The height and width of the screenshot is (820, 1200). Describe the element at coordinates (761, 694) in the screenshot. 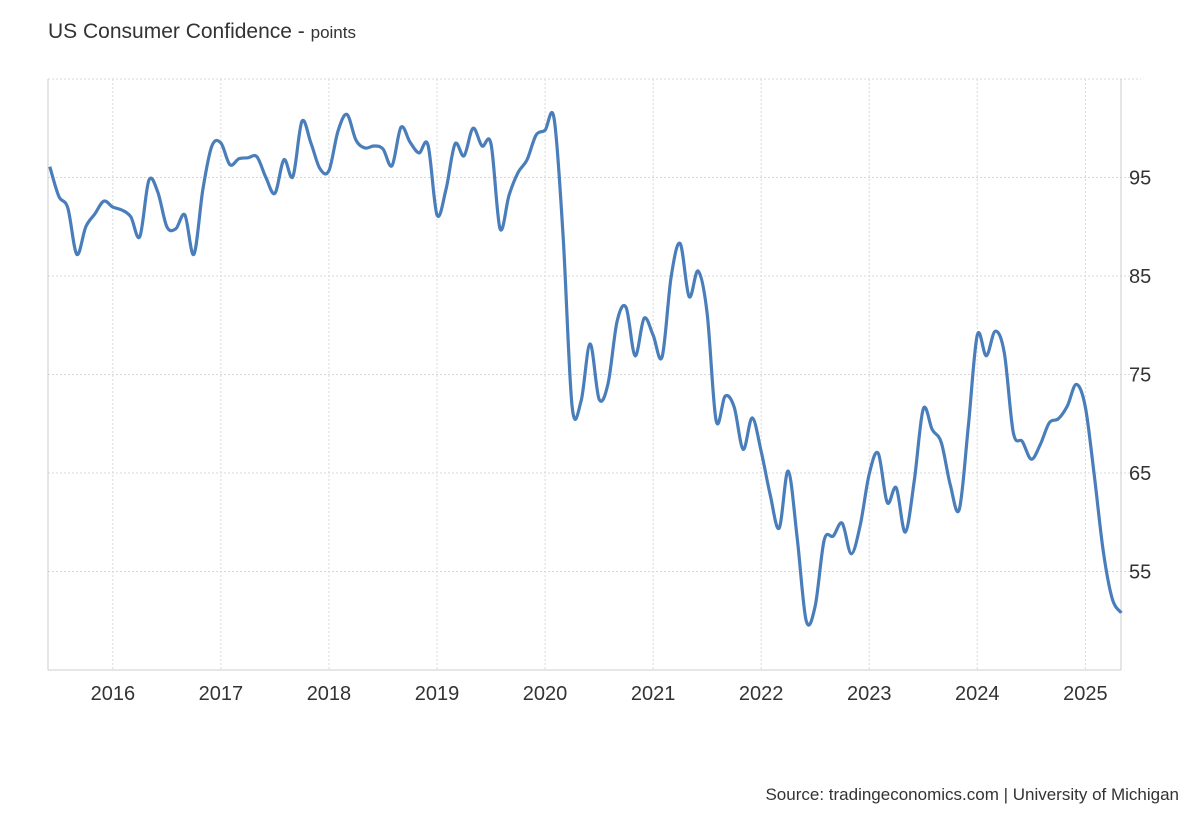

I see `x-tick-label: 2022` at that location.